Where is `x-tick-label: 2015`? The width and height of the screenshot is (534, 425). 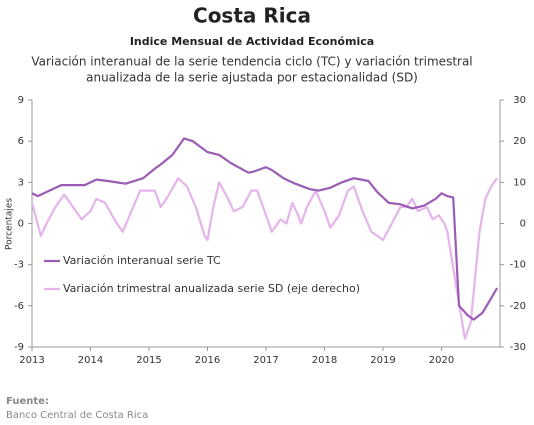
x-tick-label: 2015 is located at coordinates (148, 360).